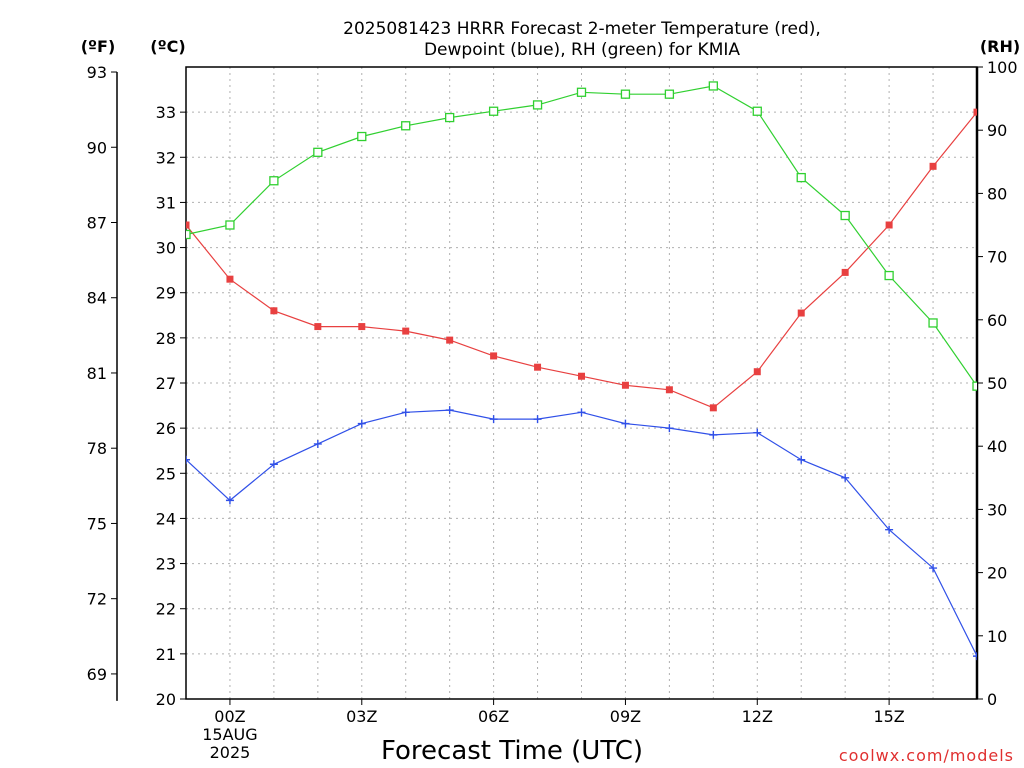 The width and height of the screenshot is (1024, 768). I want to click on celsius-tick-label: 32, so click(166, 157).